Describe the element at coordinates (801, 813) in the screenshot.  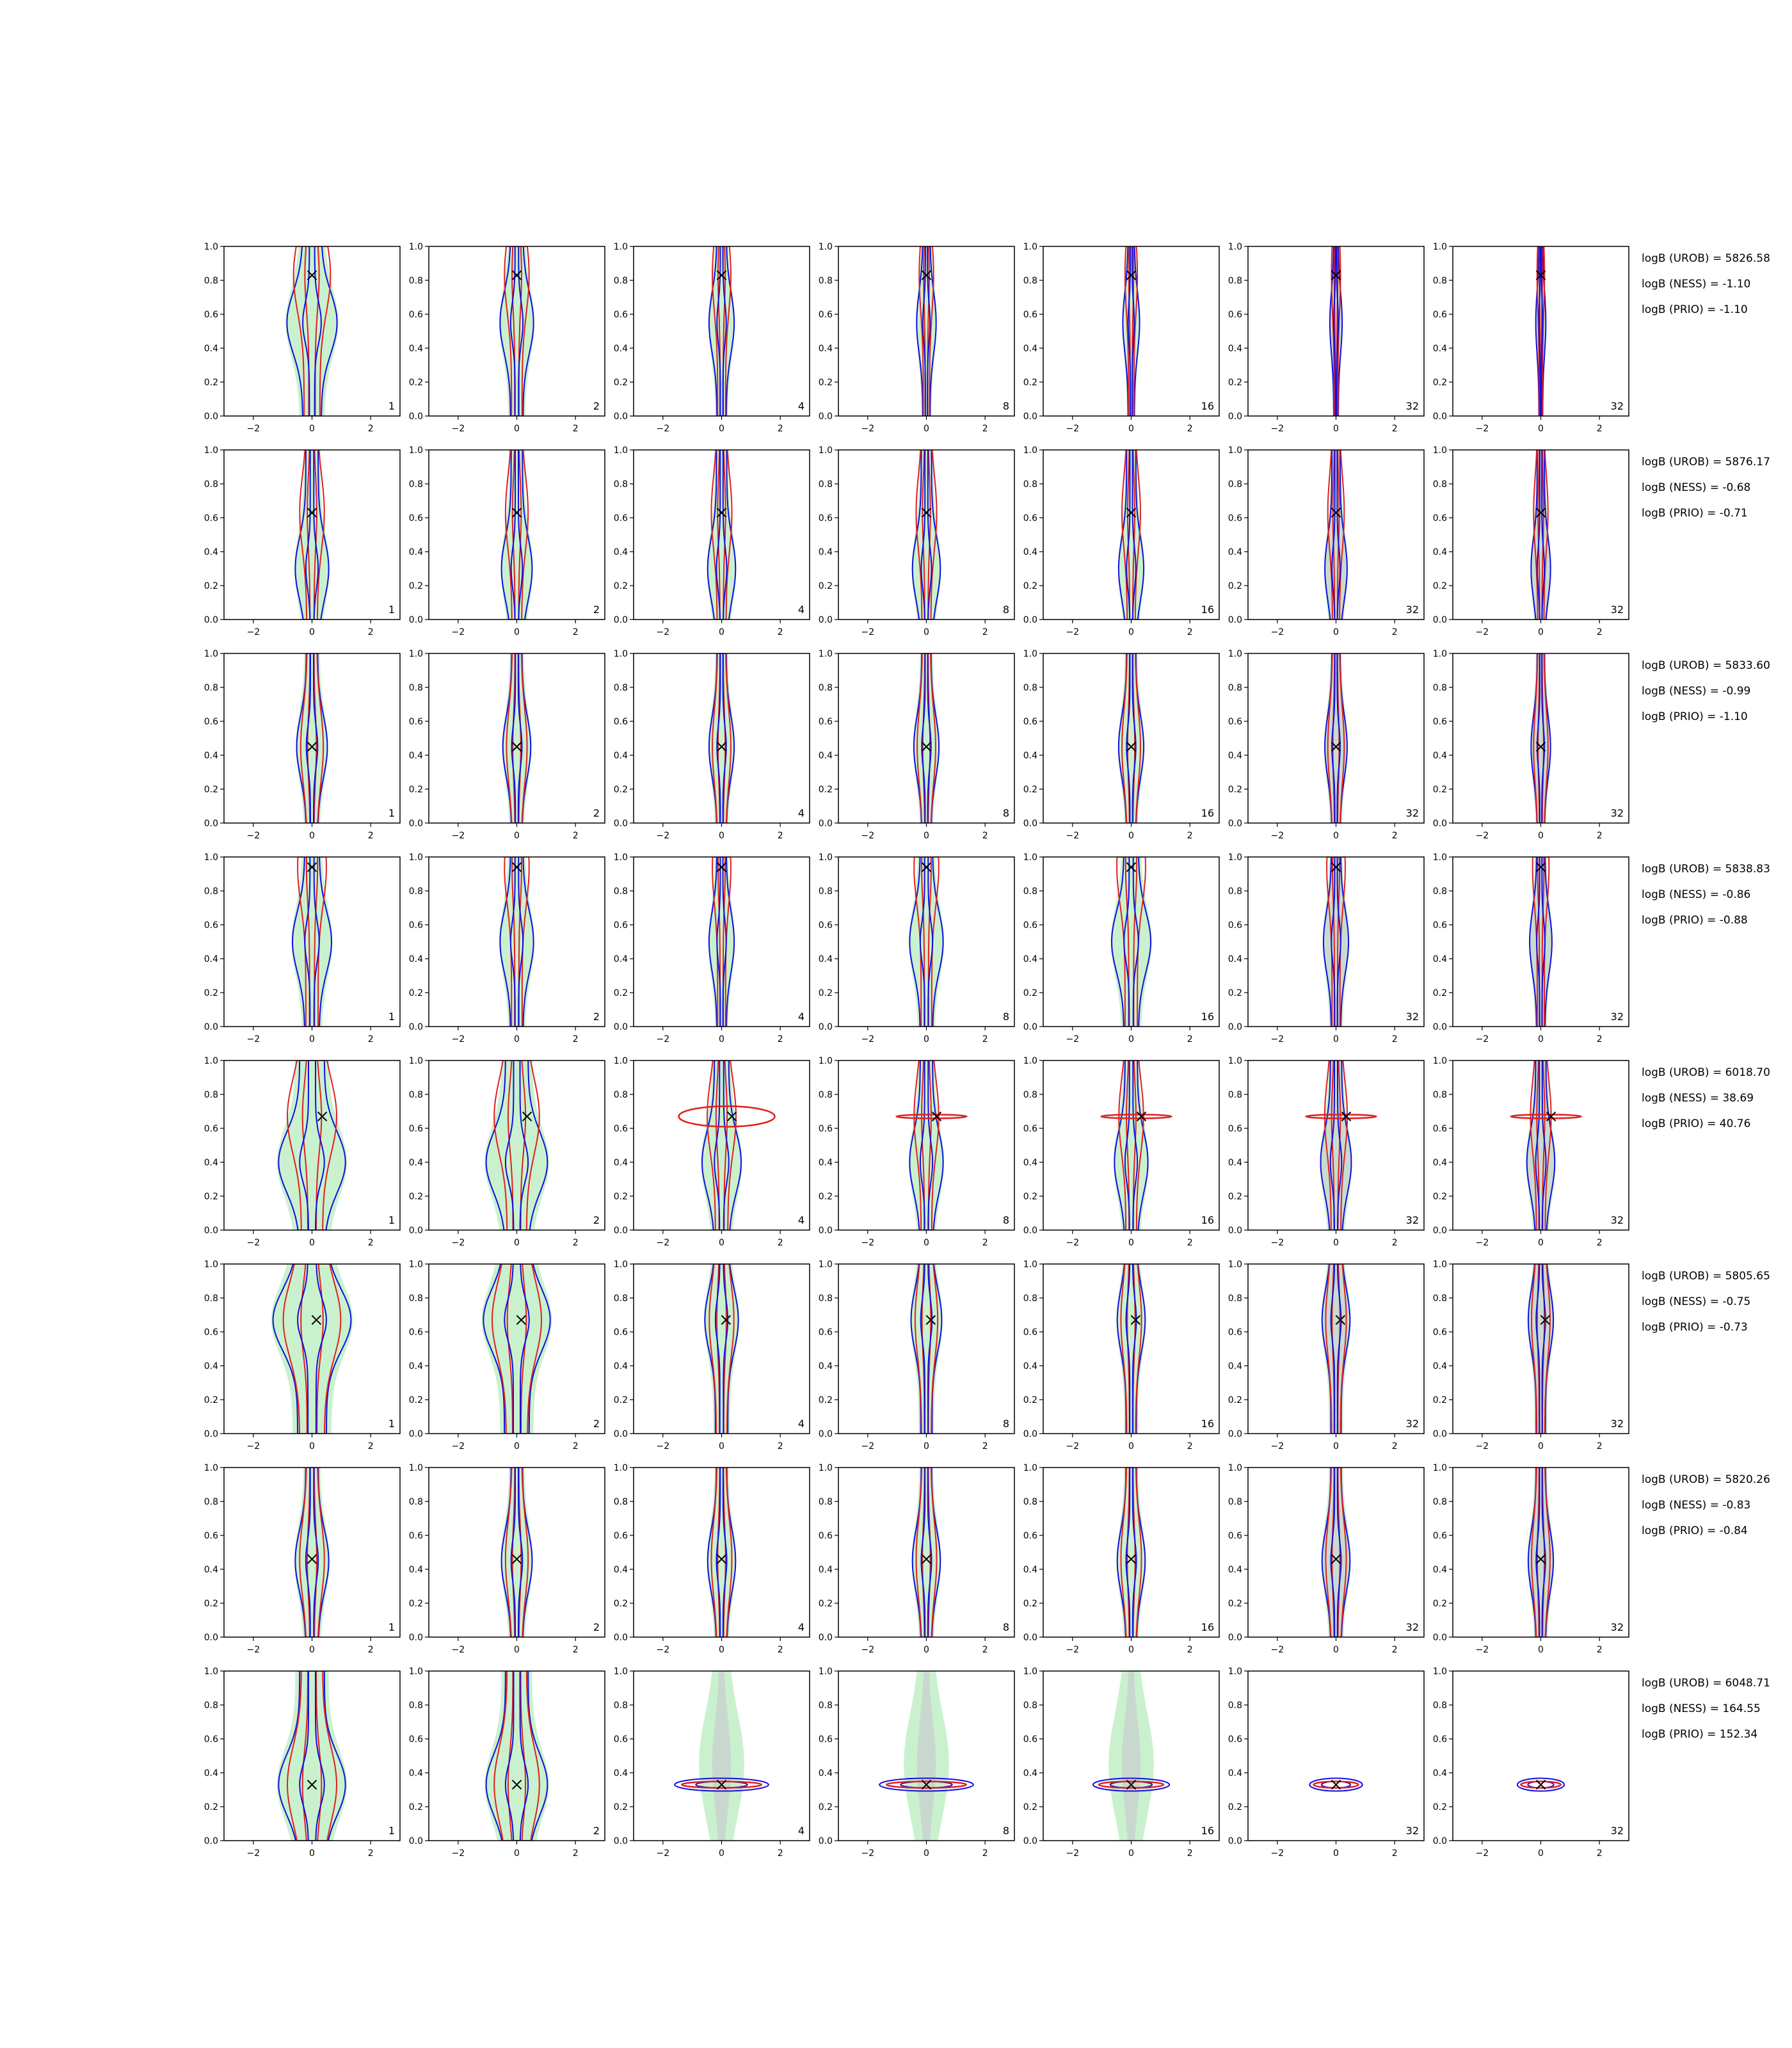
I see `corner-label: 4` at that location.